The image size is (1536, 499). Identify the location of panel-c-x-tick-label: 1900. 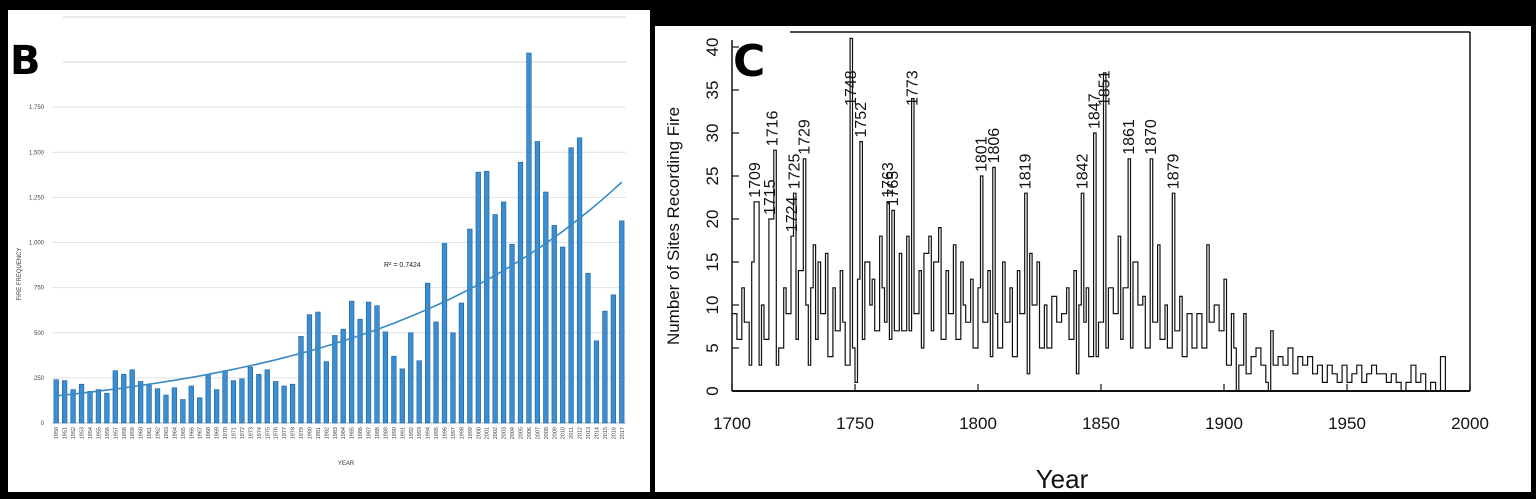
(1224, 423).